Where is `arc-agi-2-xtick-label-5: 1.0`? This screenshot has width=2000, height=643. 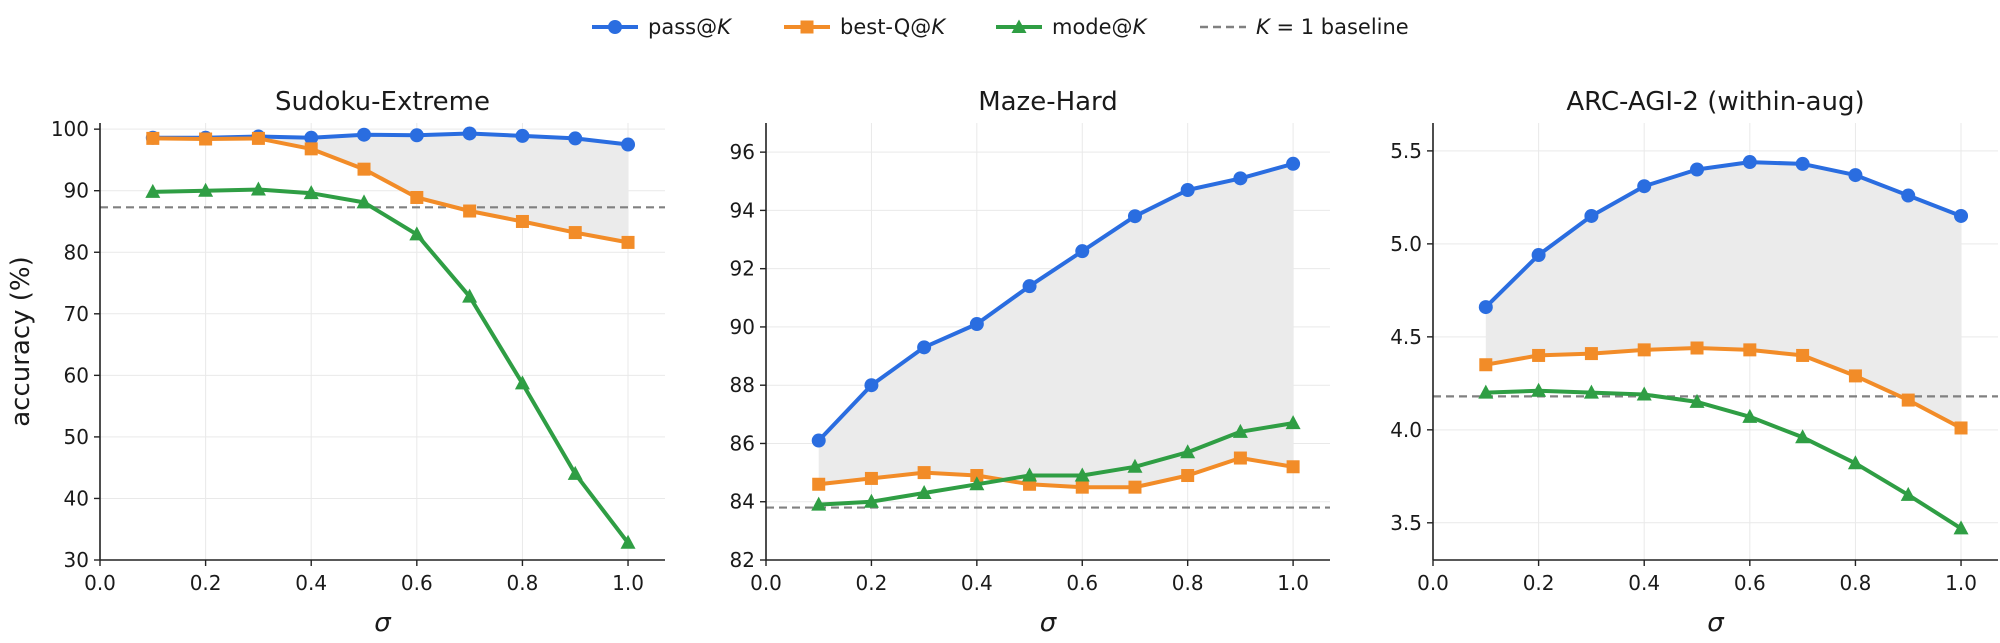
arc-agi-2-xtick-label-5: 1.0 is located at coordinates (1961, 583).